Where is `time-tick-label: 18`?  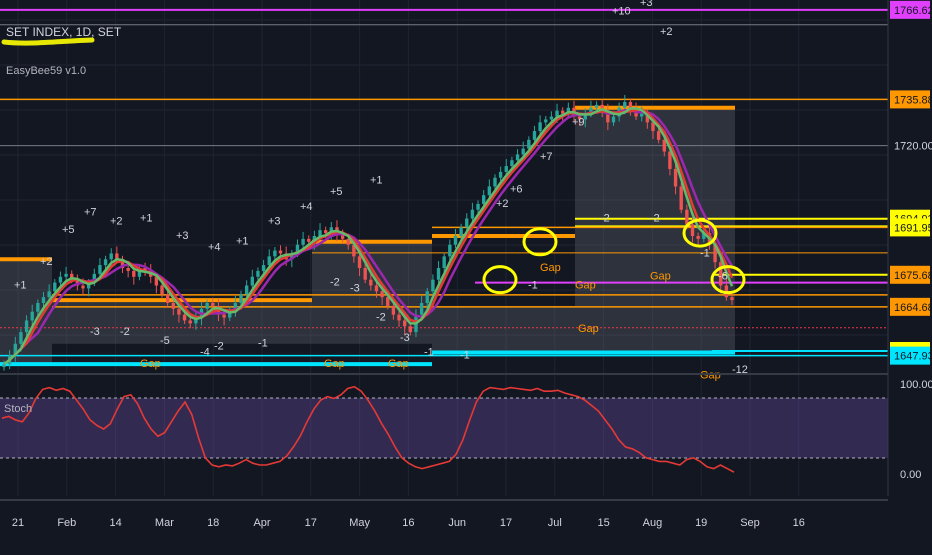
time-tick-label: 18 is located at coordinates (213, 523).